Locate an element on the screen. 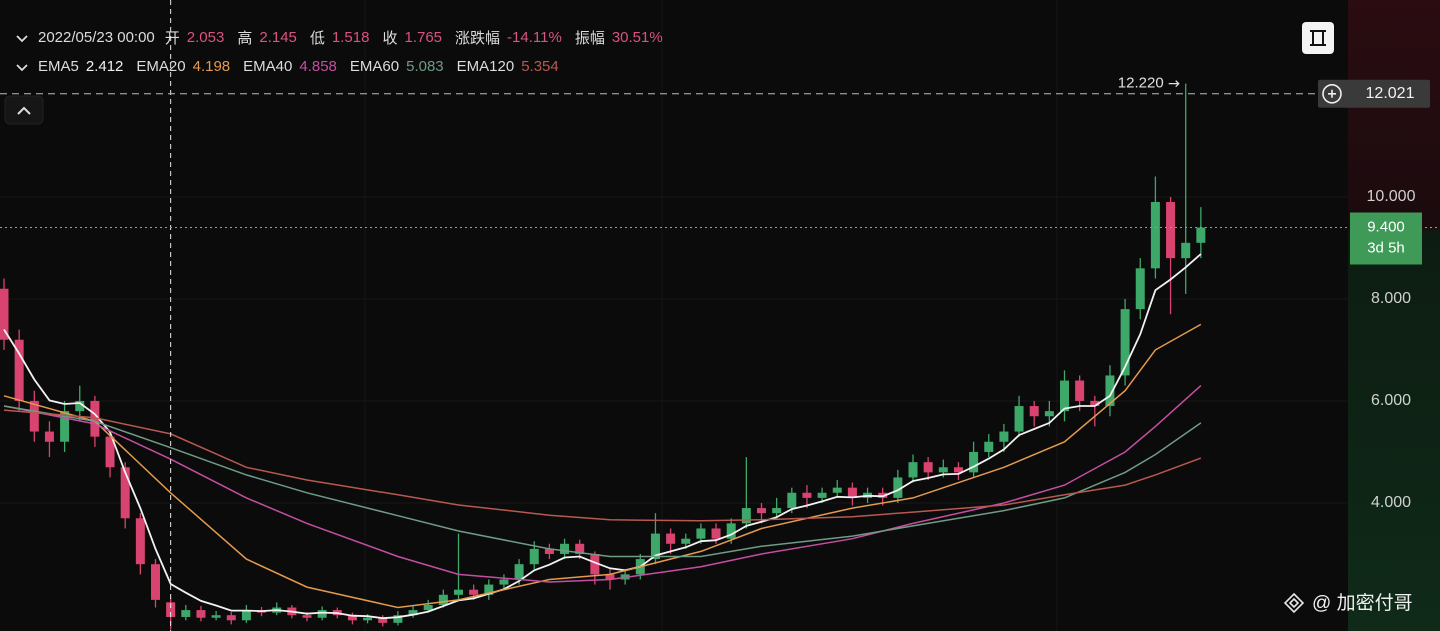  tool-icon is located at coordinates (1318, 38).